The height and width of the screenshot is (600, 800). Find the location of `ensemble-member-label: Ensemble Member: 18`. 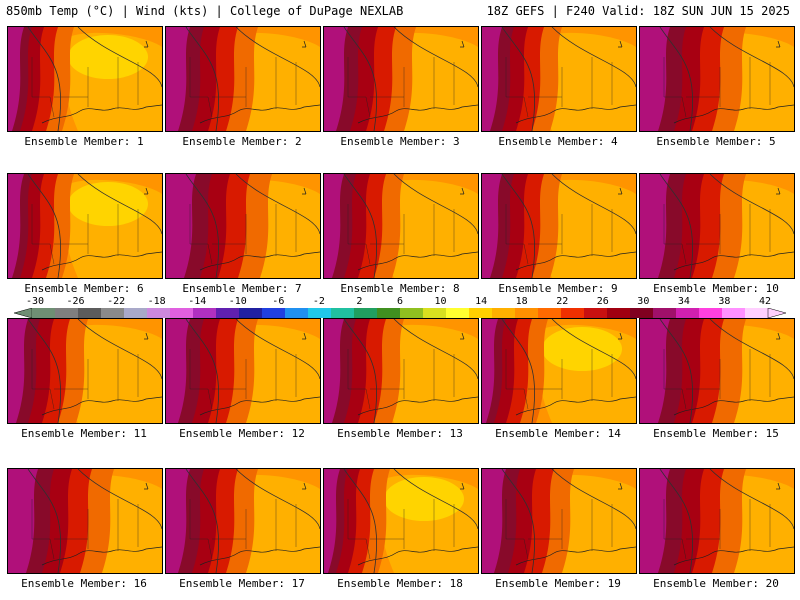

ensemble-member-label: Ensemble Member: 18 is located at coordinates (400, 583).